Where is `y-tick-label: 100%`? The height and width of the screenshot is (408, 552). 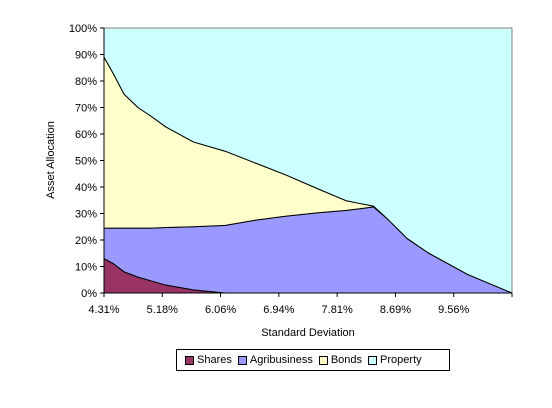
y-tick-label: 100% is located at coordinates (83, 29).